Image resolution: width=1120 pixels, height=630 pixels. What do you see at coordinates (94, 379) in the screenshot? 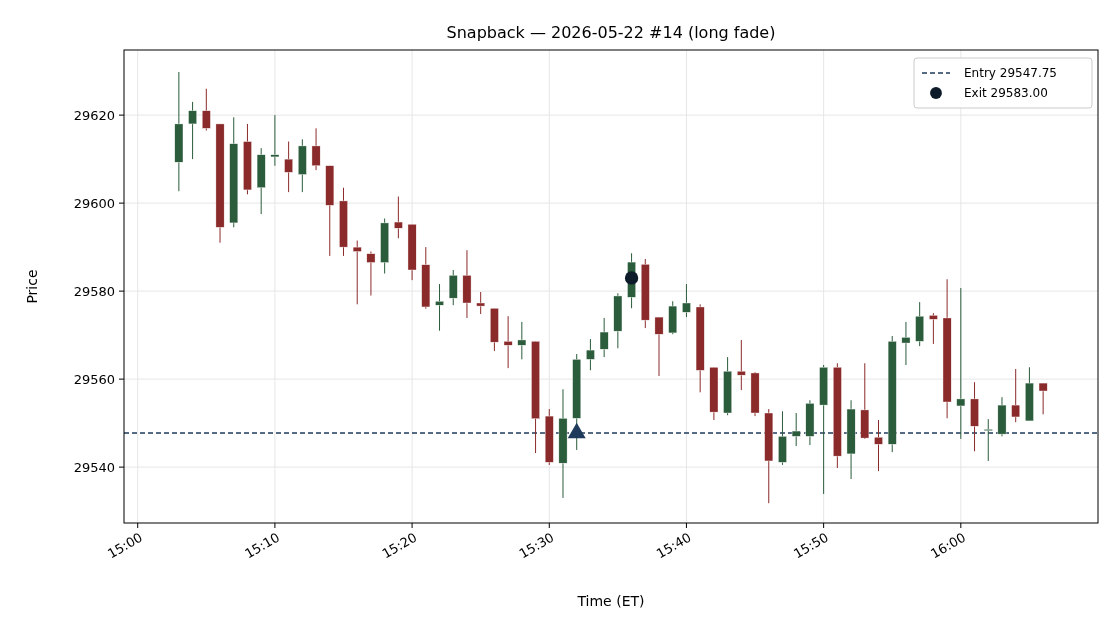
I see `y-tick-label: 29560` at bounding box center [94, 379].